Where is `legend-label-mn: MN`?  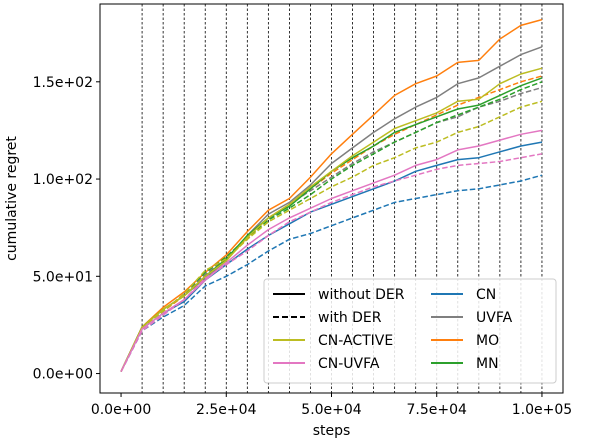
legend-label-mn: MN is located at coordinates (487, 364).